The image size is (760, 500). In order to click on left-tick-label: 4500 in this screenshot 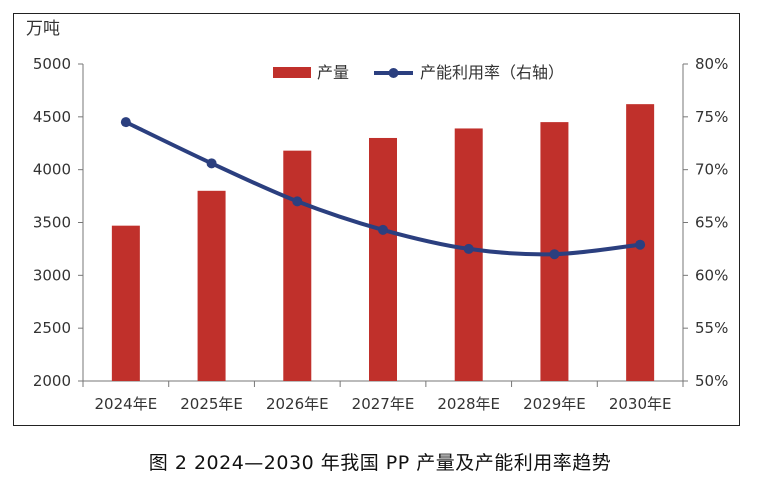, I will do `click(52, 117)`.